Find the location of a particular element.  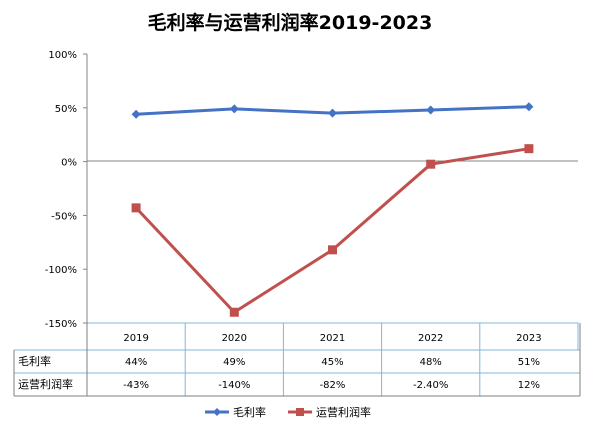

legend-label: 毛利率 is located at coordinates (249, 412).